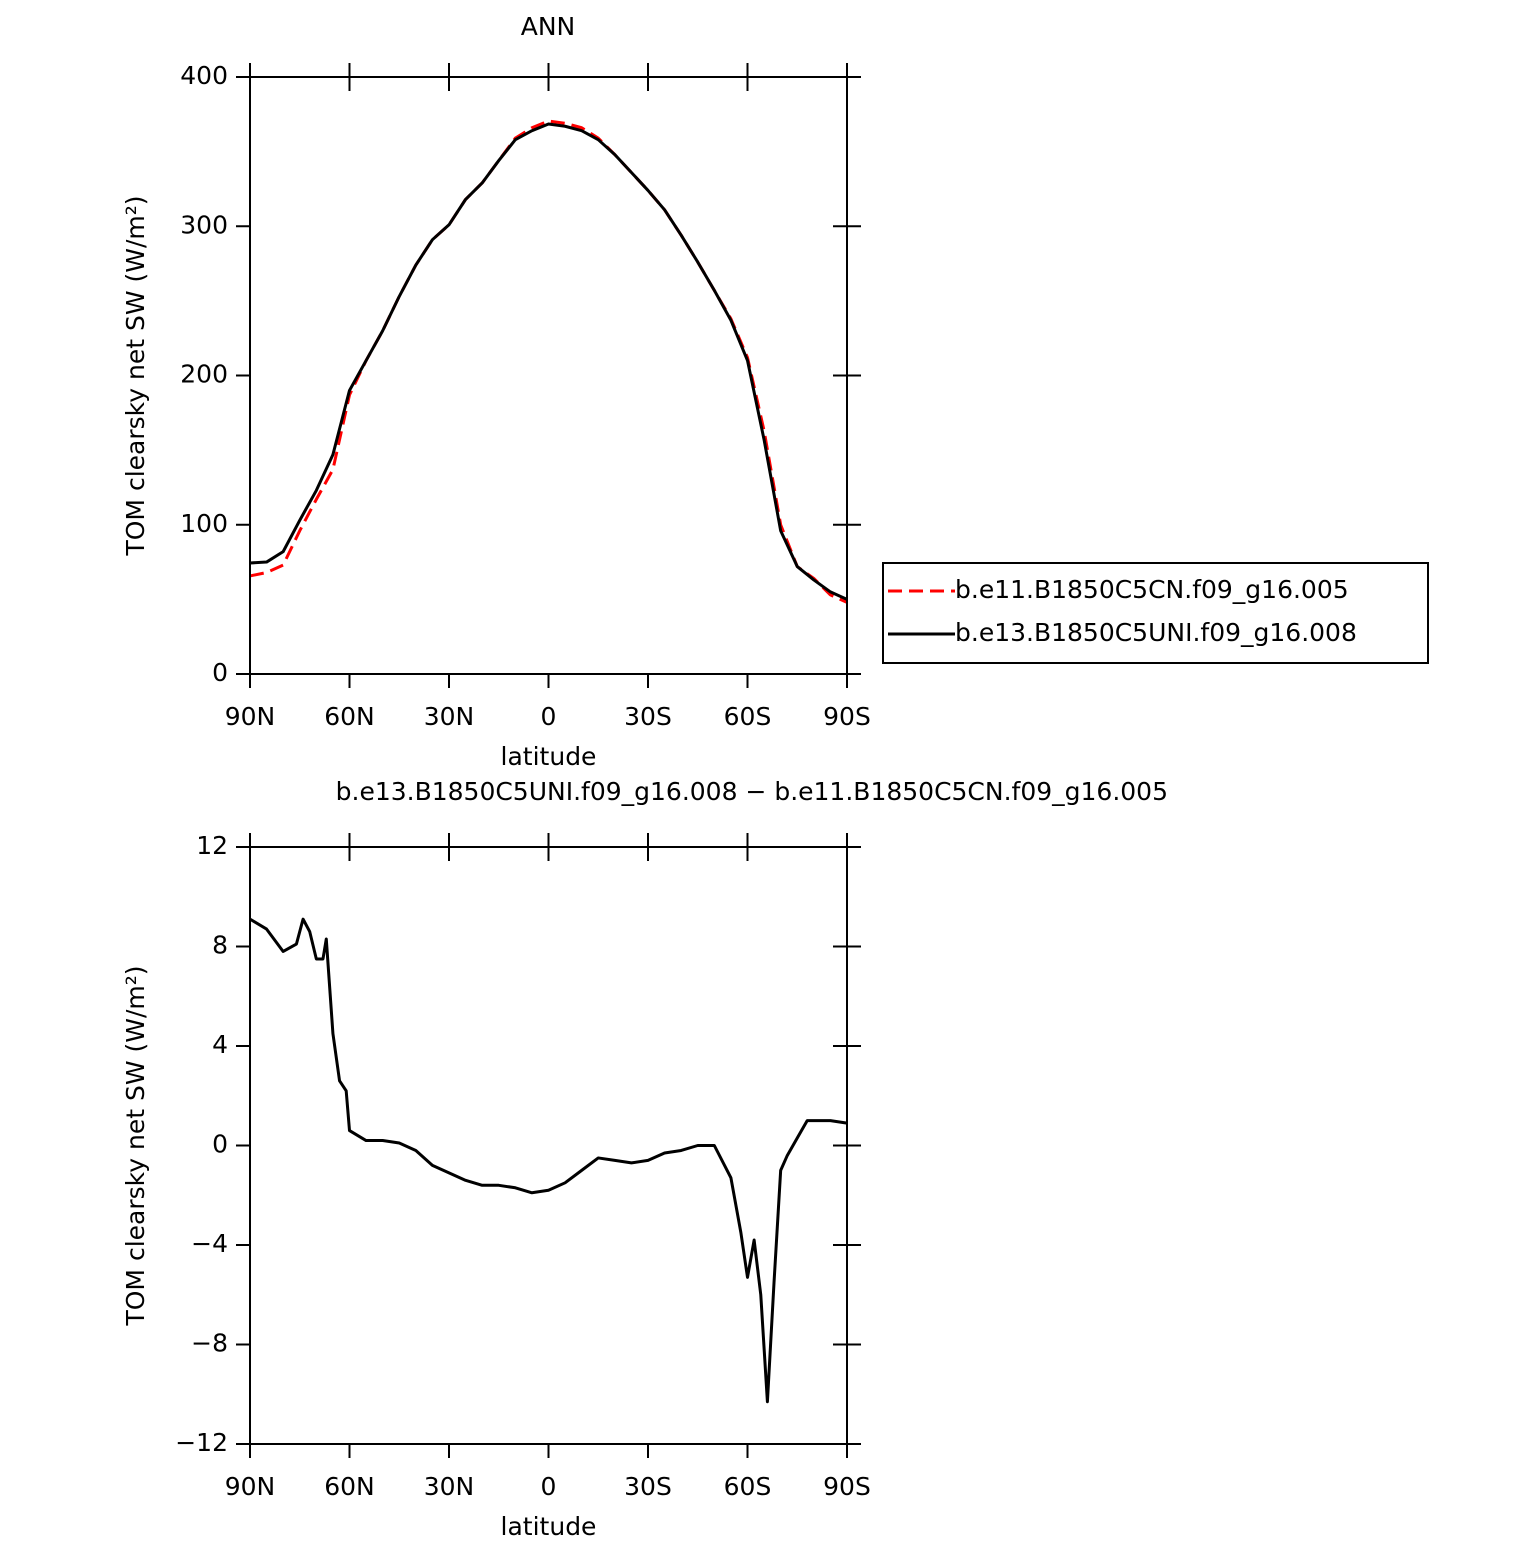  What do you see at coordinates (204, 523) in the screenshot?
I see `y-tick-label: 100` at bounding box center [204, 523].